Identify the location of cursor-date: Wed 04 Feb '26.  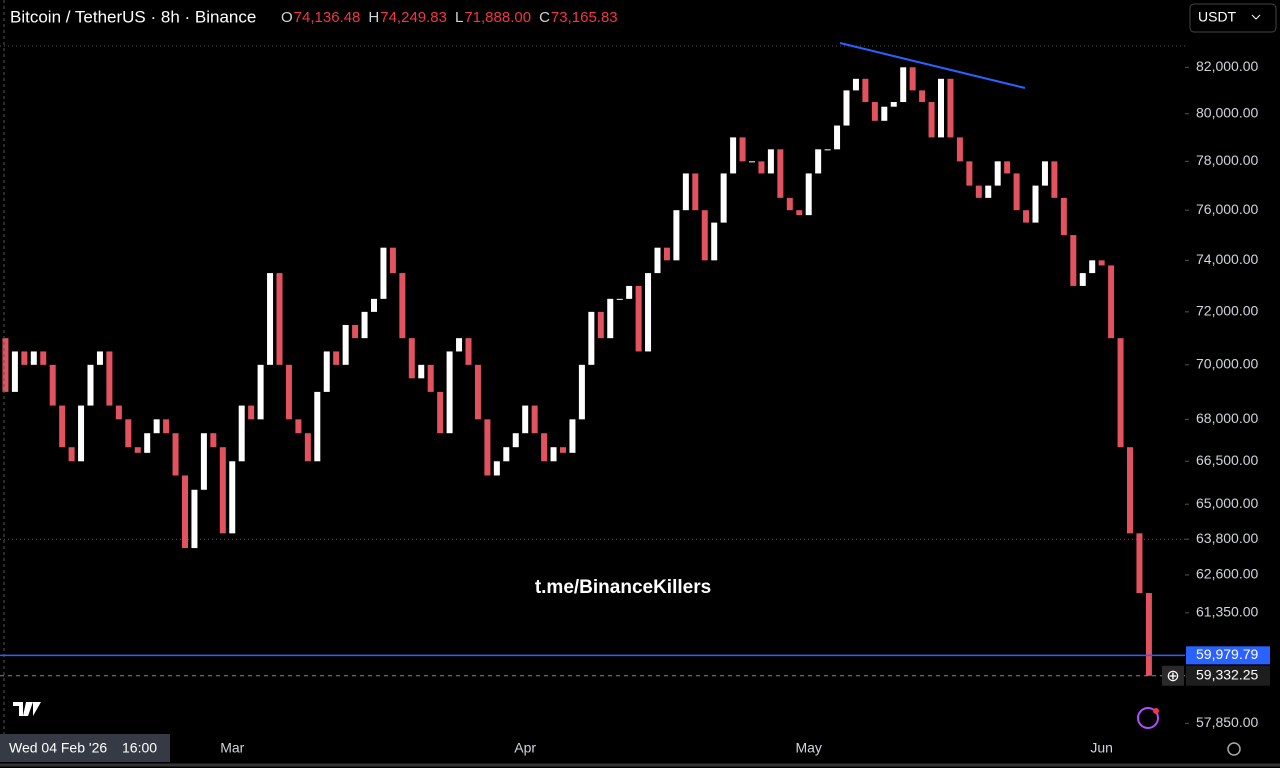
(58, 748).